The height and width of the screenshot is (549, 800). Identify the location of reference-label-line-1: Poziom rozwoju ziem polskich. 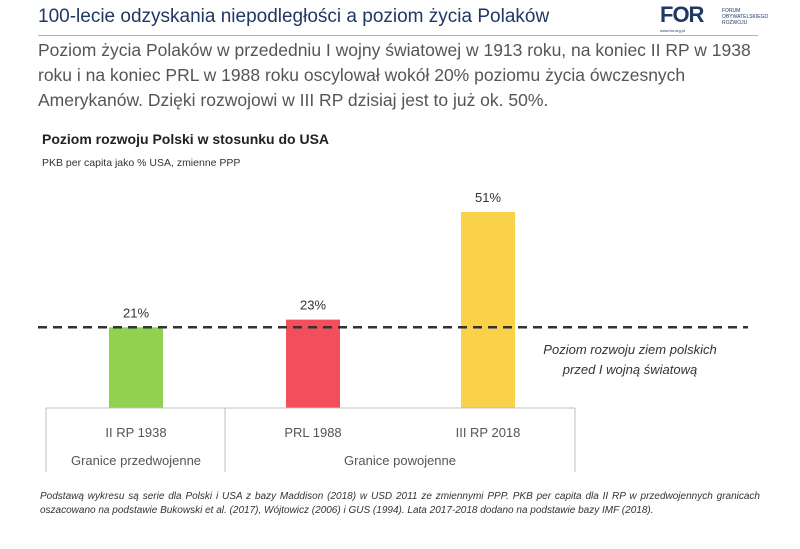
(629, 349).